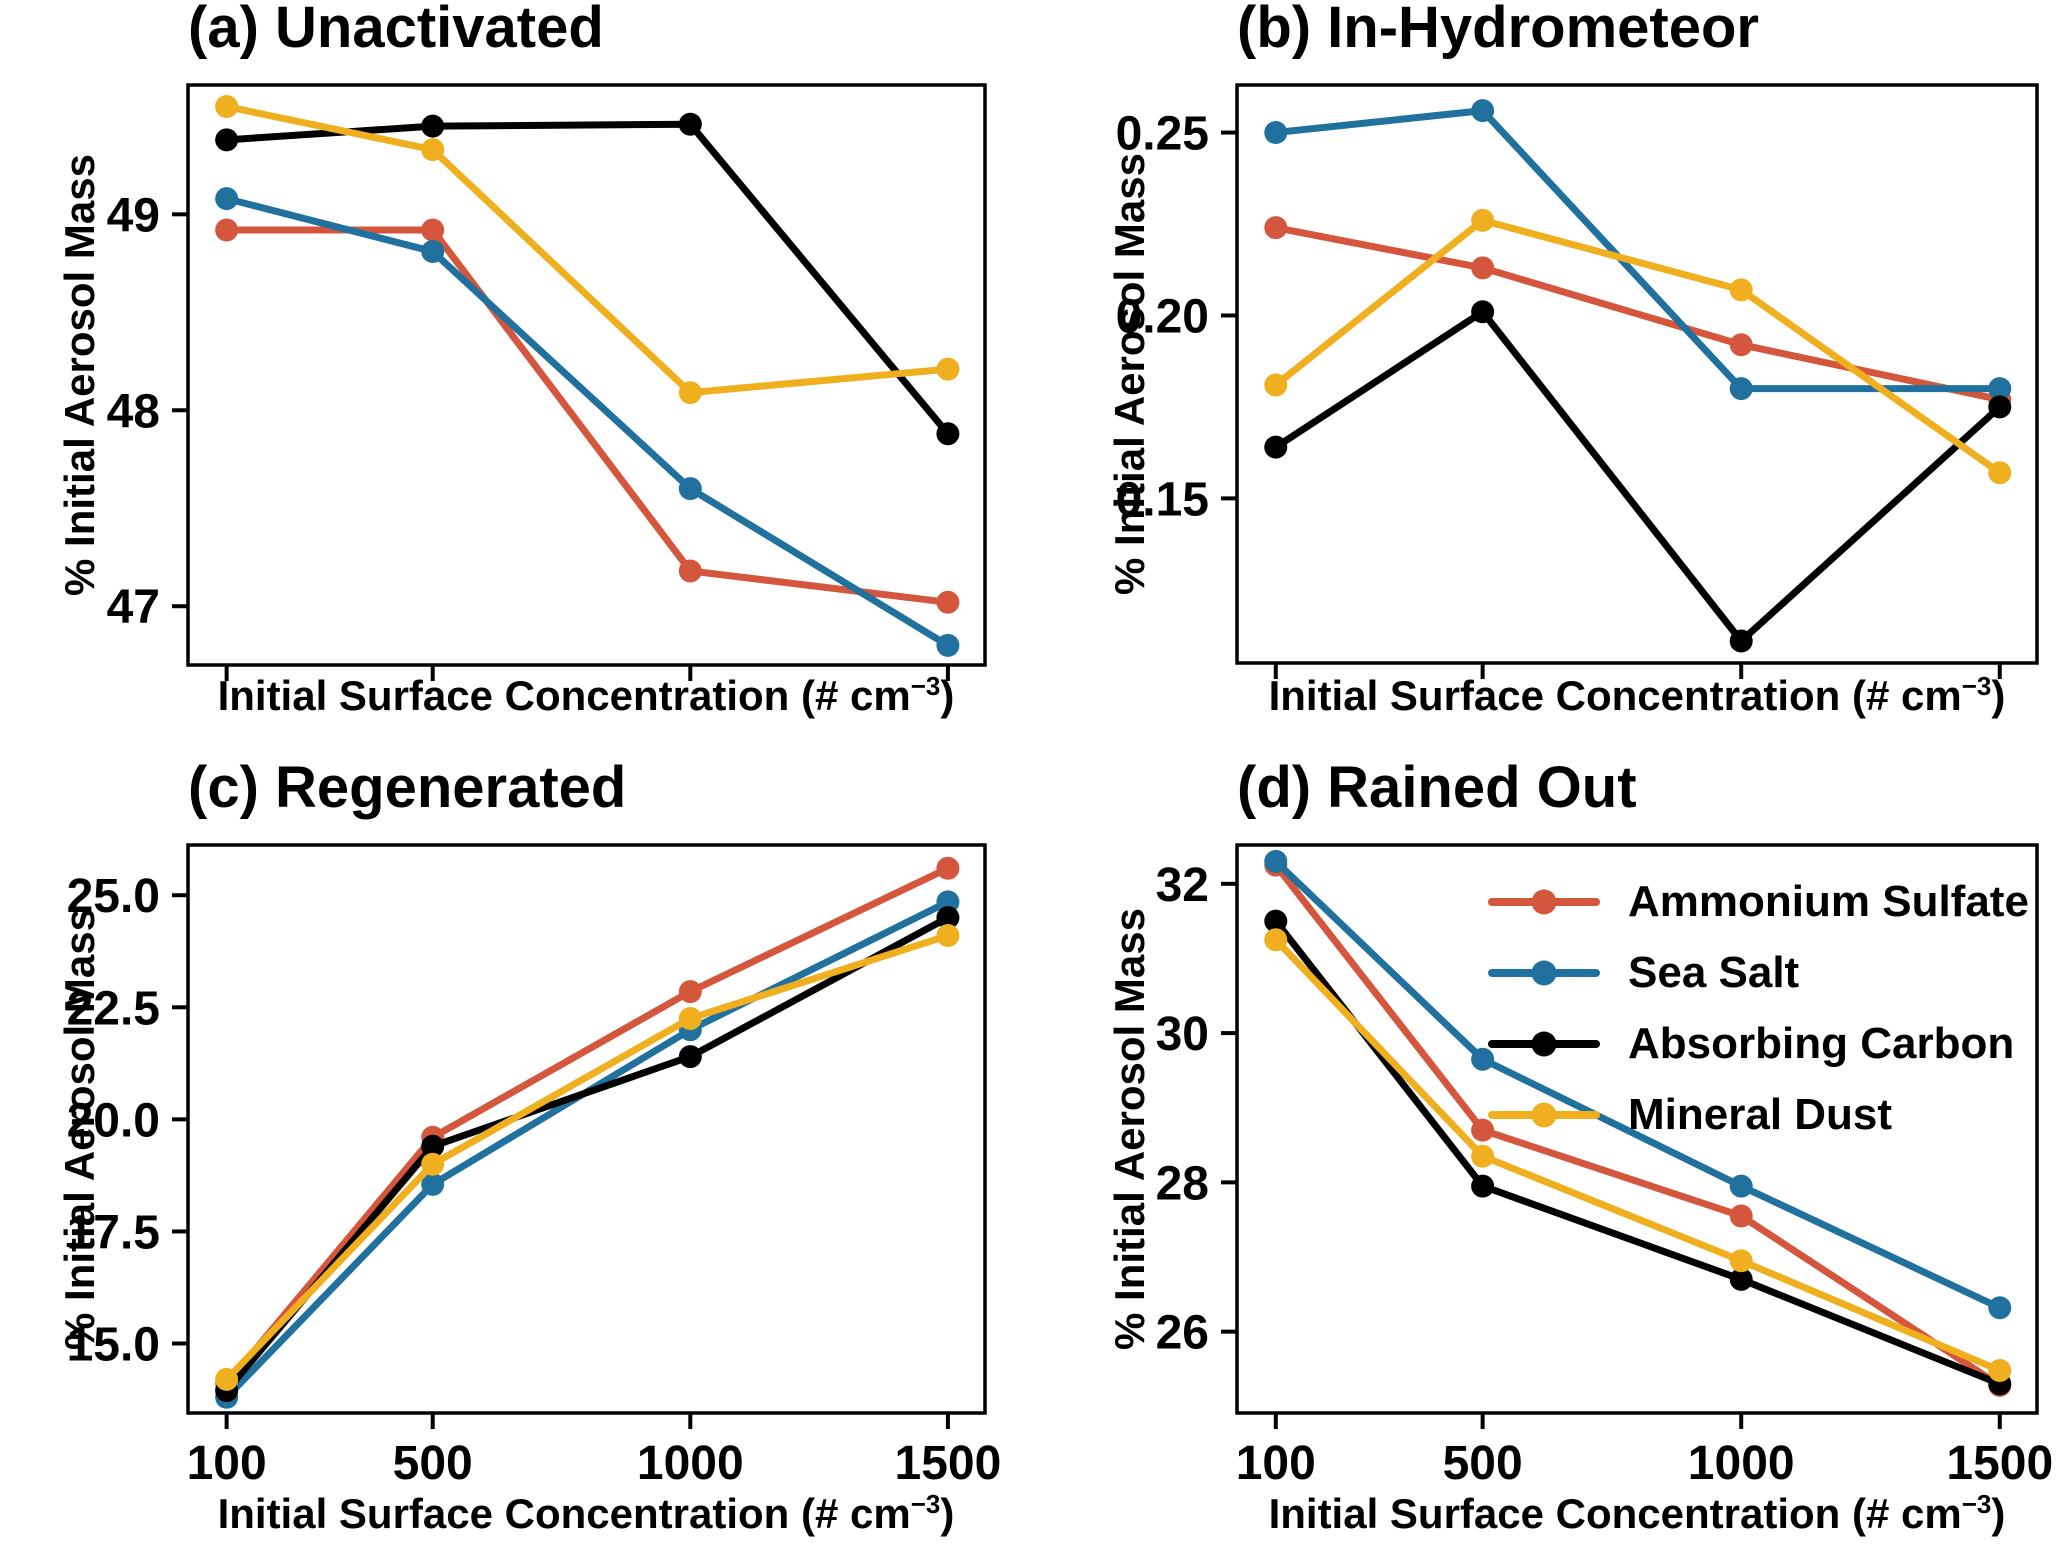 The image size is (2067, 1551). What do you see at coordinates (1129, 374) in the screenshot?
I see `panel-b-y-axis-label: % Initial Aerosol Mass` at bounding box center [1129, 374].